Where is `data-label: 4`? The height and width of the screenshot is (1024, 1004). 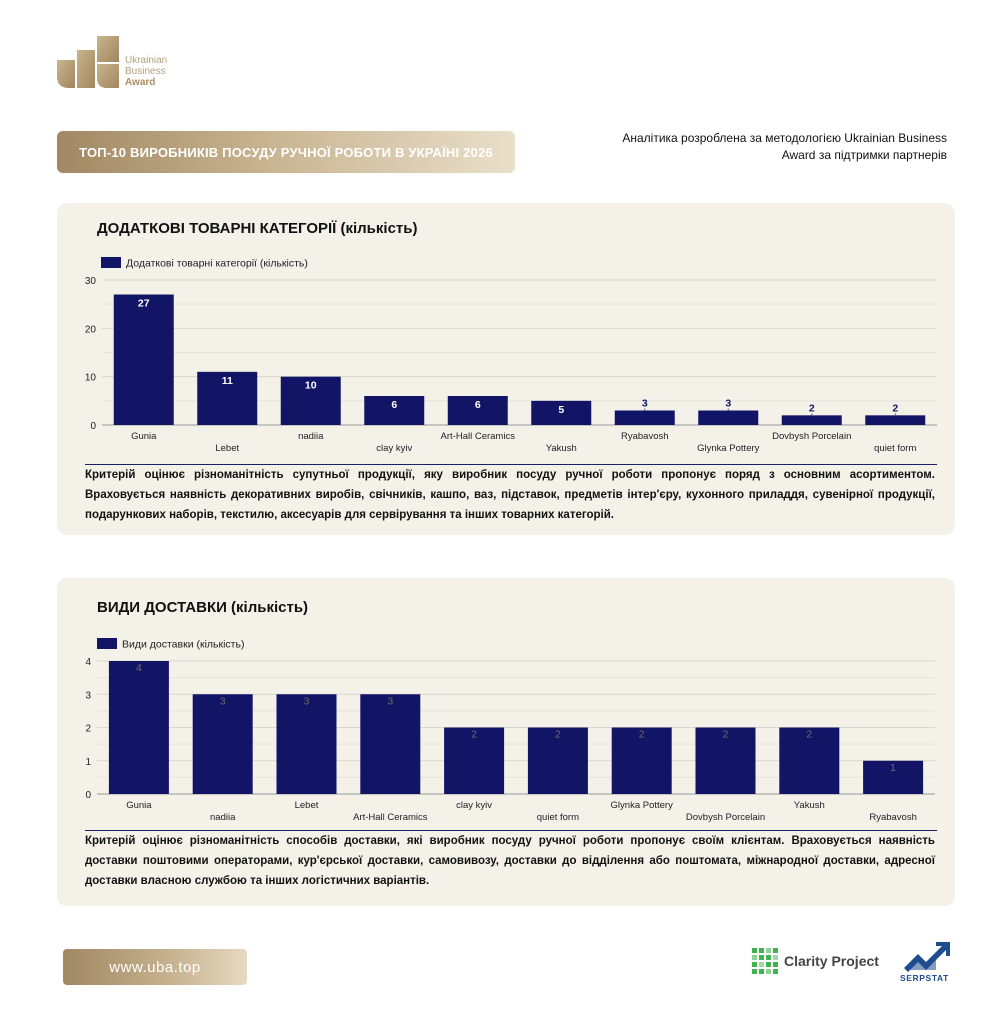 data-label: 4 is located at coordinates (139, 668).